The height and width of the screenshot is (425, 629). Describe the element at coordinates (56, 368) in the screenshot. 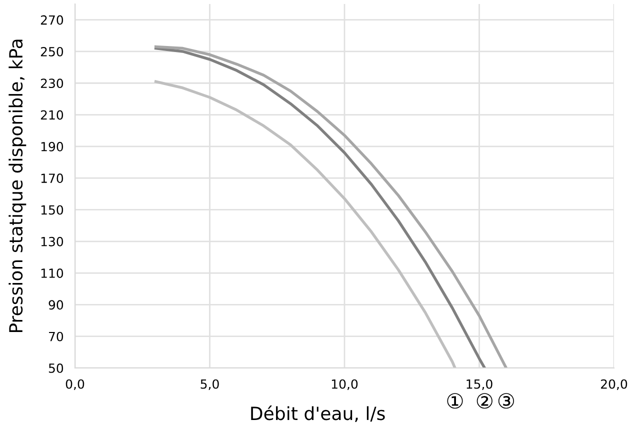

I see `y-tick-label: 50` at that location.